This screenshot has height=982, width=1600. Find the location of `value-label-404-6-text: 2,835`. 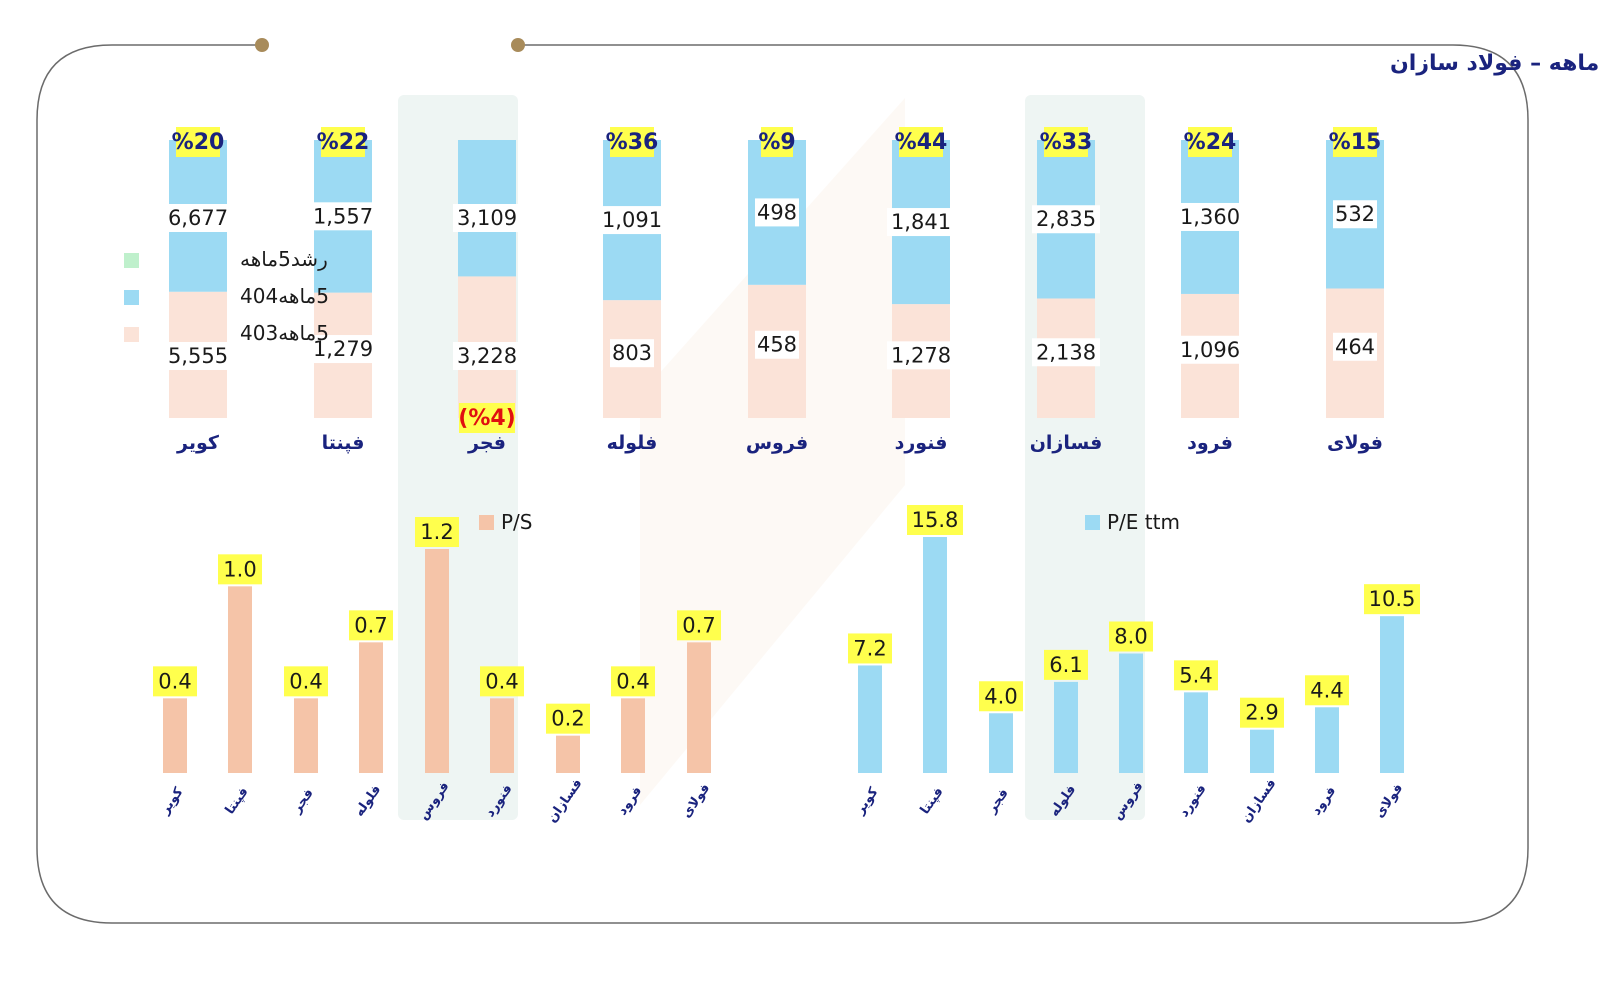

value-label-404-6-text: 2,835 is located at coordinates (1066, 219).